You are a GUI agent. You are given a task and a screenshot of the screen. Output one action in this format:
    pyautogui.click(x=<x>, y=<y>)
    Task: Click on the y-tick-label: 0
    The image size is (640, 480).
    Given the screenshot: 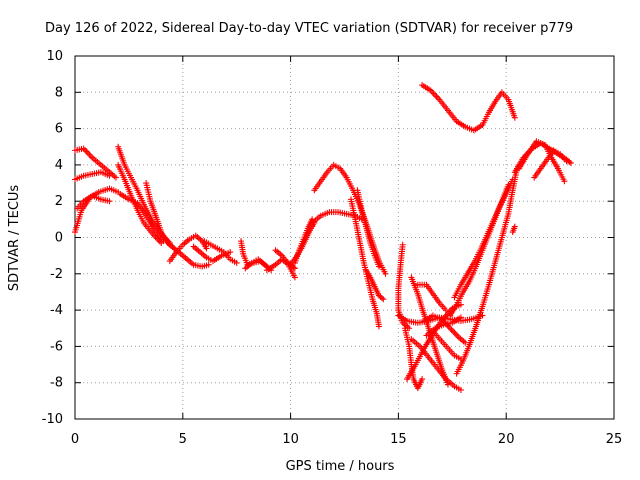 What is the action you would take?
    pyautogui.click(x=59, y=238)
    